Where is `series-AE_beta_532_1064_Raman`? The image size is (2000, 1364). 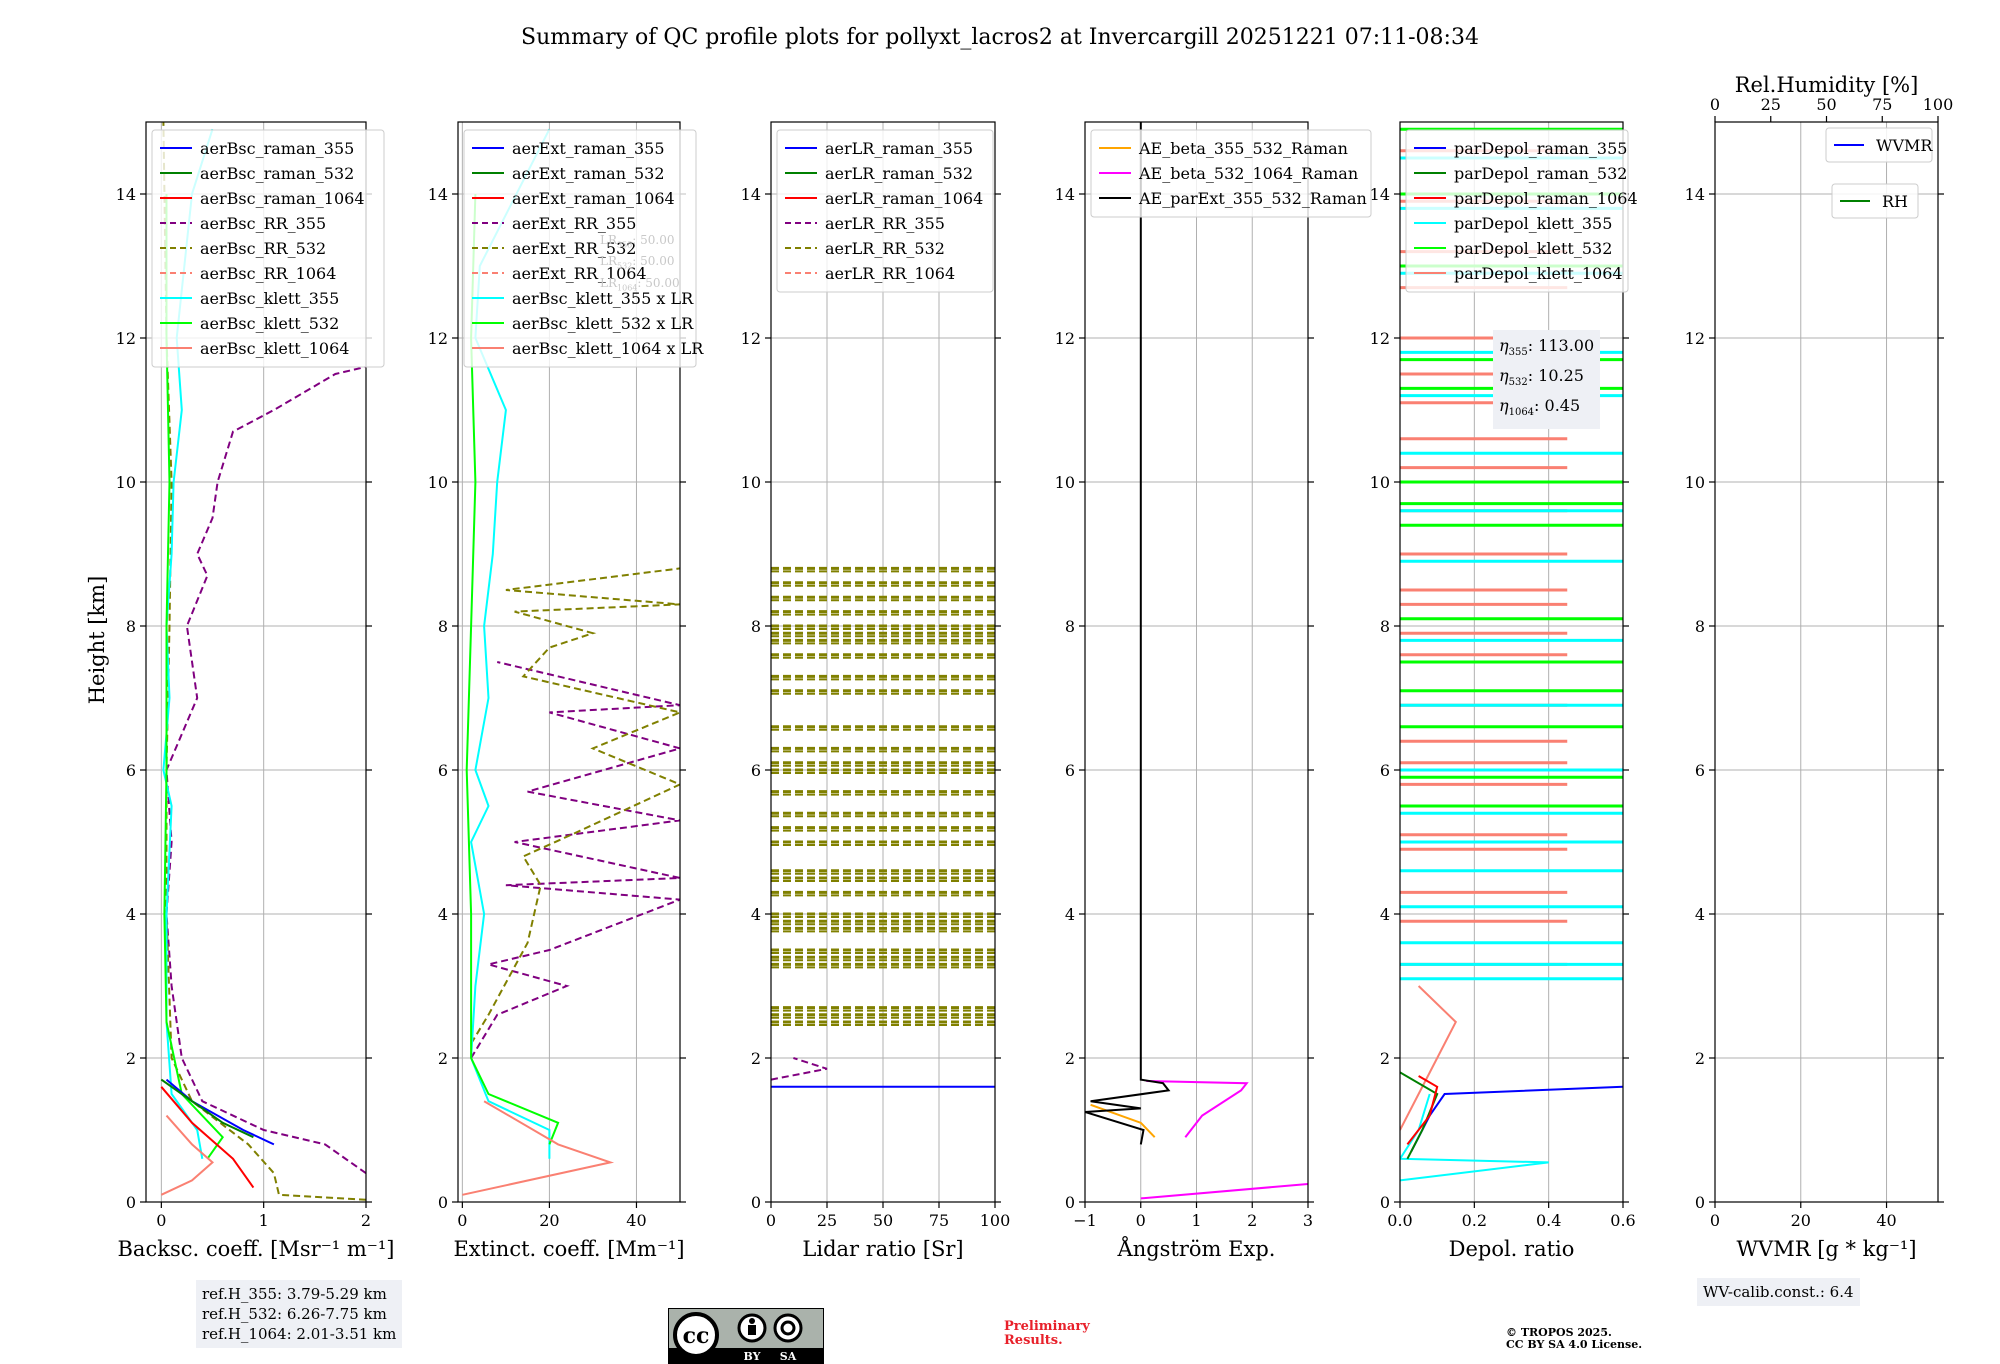
series-AE_beta_532_1064_Raman is located at coordinates (1224, 1191).